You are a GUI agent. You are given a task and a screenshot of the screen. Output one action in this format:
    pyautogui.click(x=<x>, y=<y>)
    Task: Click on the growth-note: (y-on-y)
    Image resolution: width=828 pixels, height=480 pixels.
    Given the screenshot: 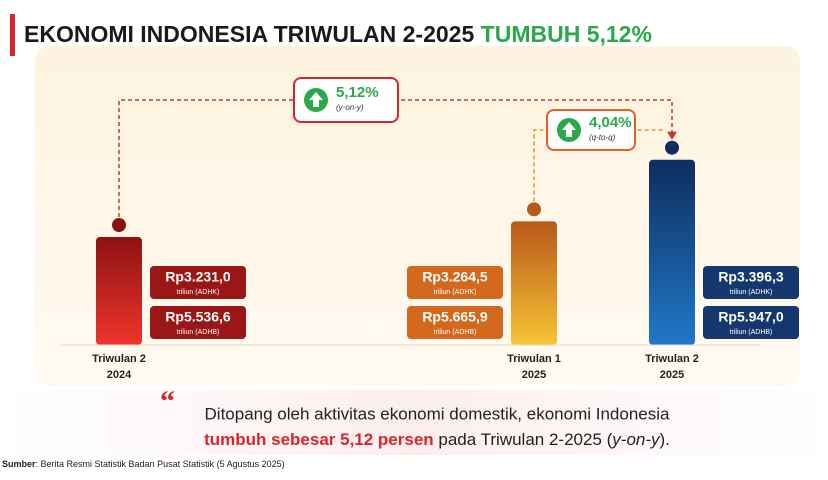 What is the action you would take?
    pyautogui.click(x=350, y=107)
    